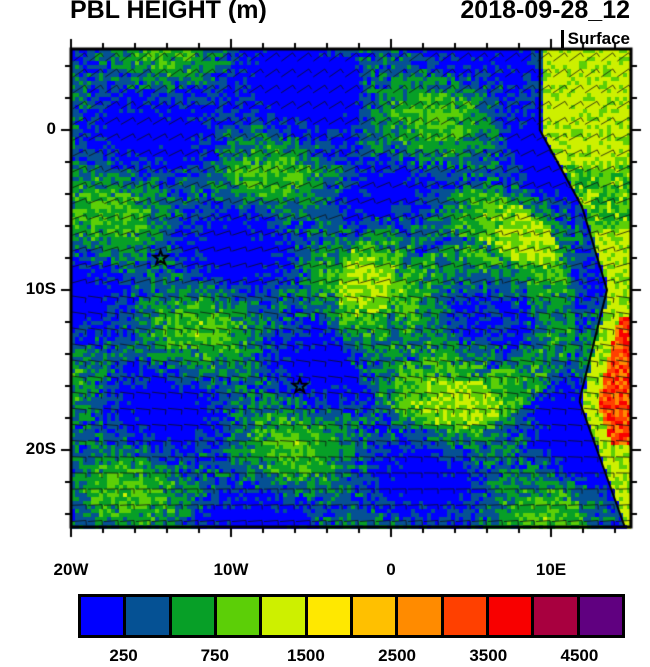 The image size is (650, 667). Describe the element at coordinates (545, 12) in the screenshot. I see `valid-time: 2018-09-28_12` at that location.